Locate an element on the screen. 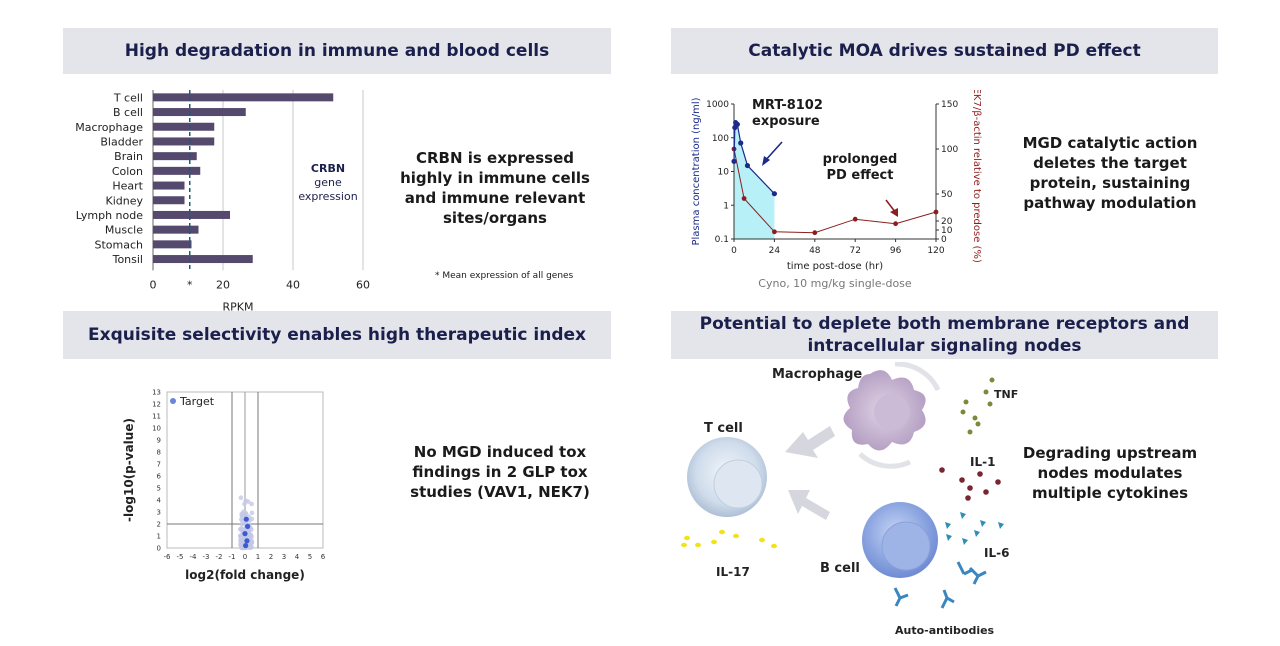 The width and height of the screenshot is (1280, 646). left-tick-label: 0.1 is located at coordinates (722, 240).